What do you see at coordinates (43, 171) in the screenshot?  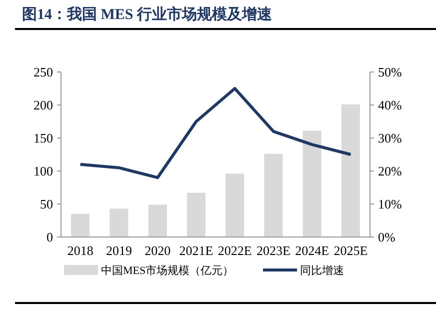 I see `y-tick-label: 100` at bounding box center [43, 171].